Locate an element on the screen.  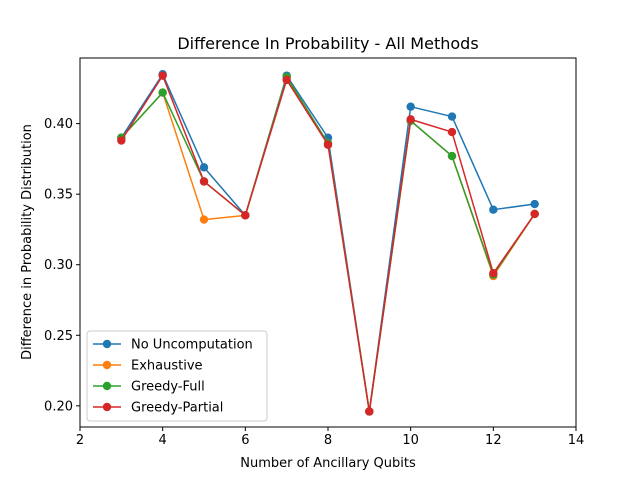
legend-label: Exhaustive is located at coordinates (167, 366).